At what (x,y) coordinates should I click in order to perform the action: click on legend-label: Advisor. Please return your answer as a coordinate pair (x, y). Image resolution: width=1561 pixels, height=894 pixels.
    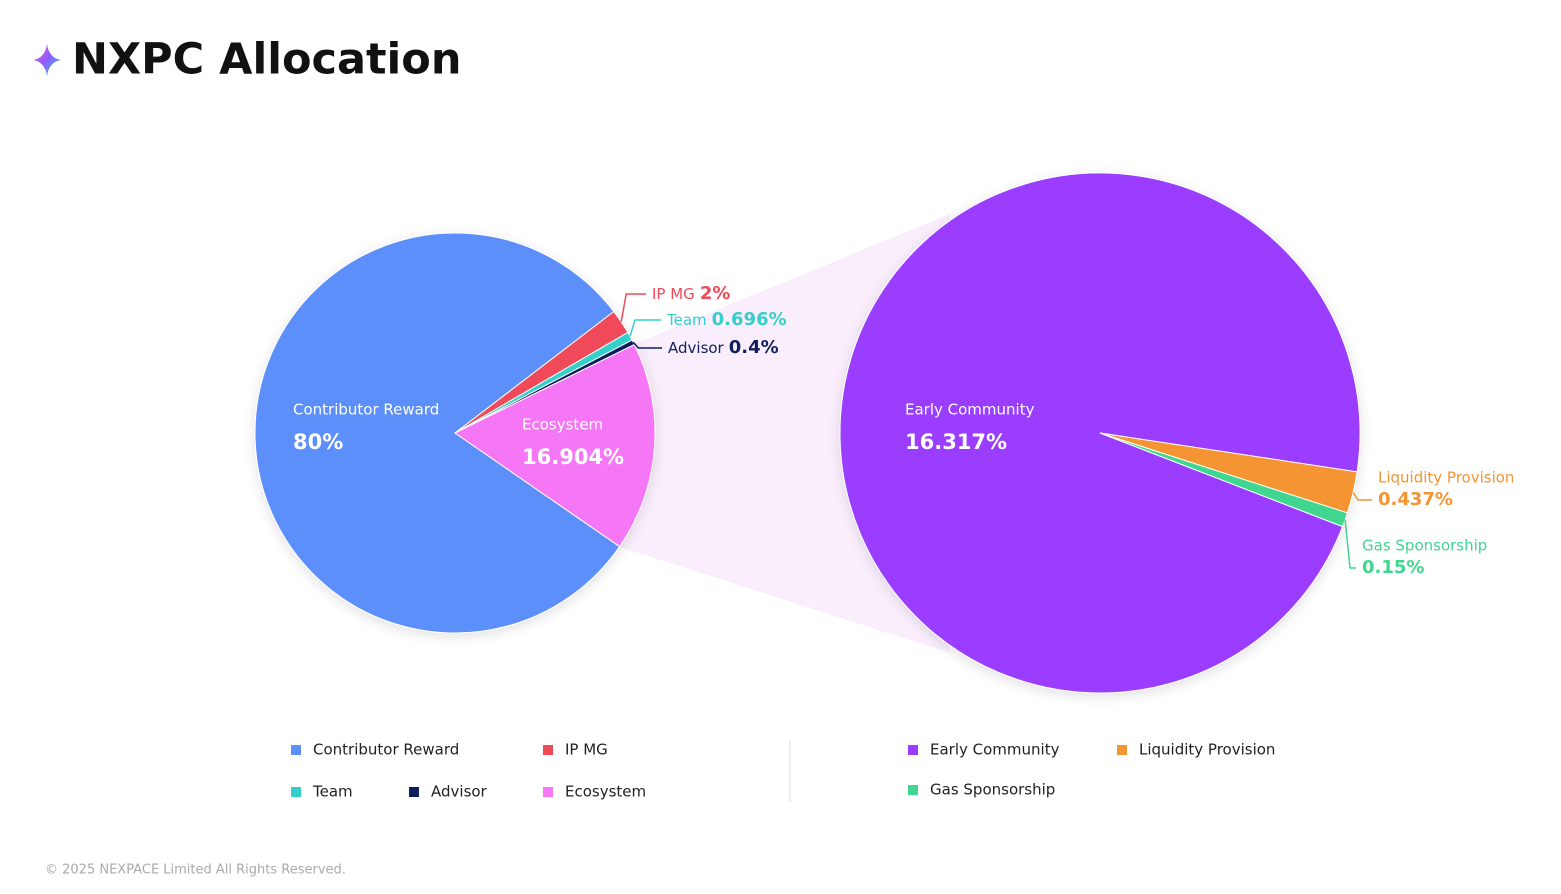
    Looking at the image, I should click on (459, 792).